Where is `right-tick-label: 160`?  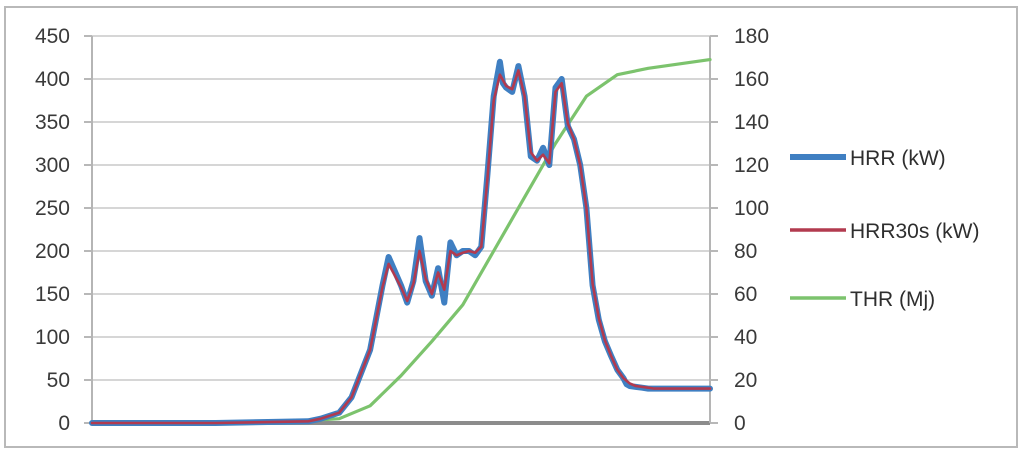 right-tick-label: 160 is located at coordinates (751, 79).